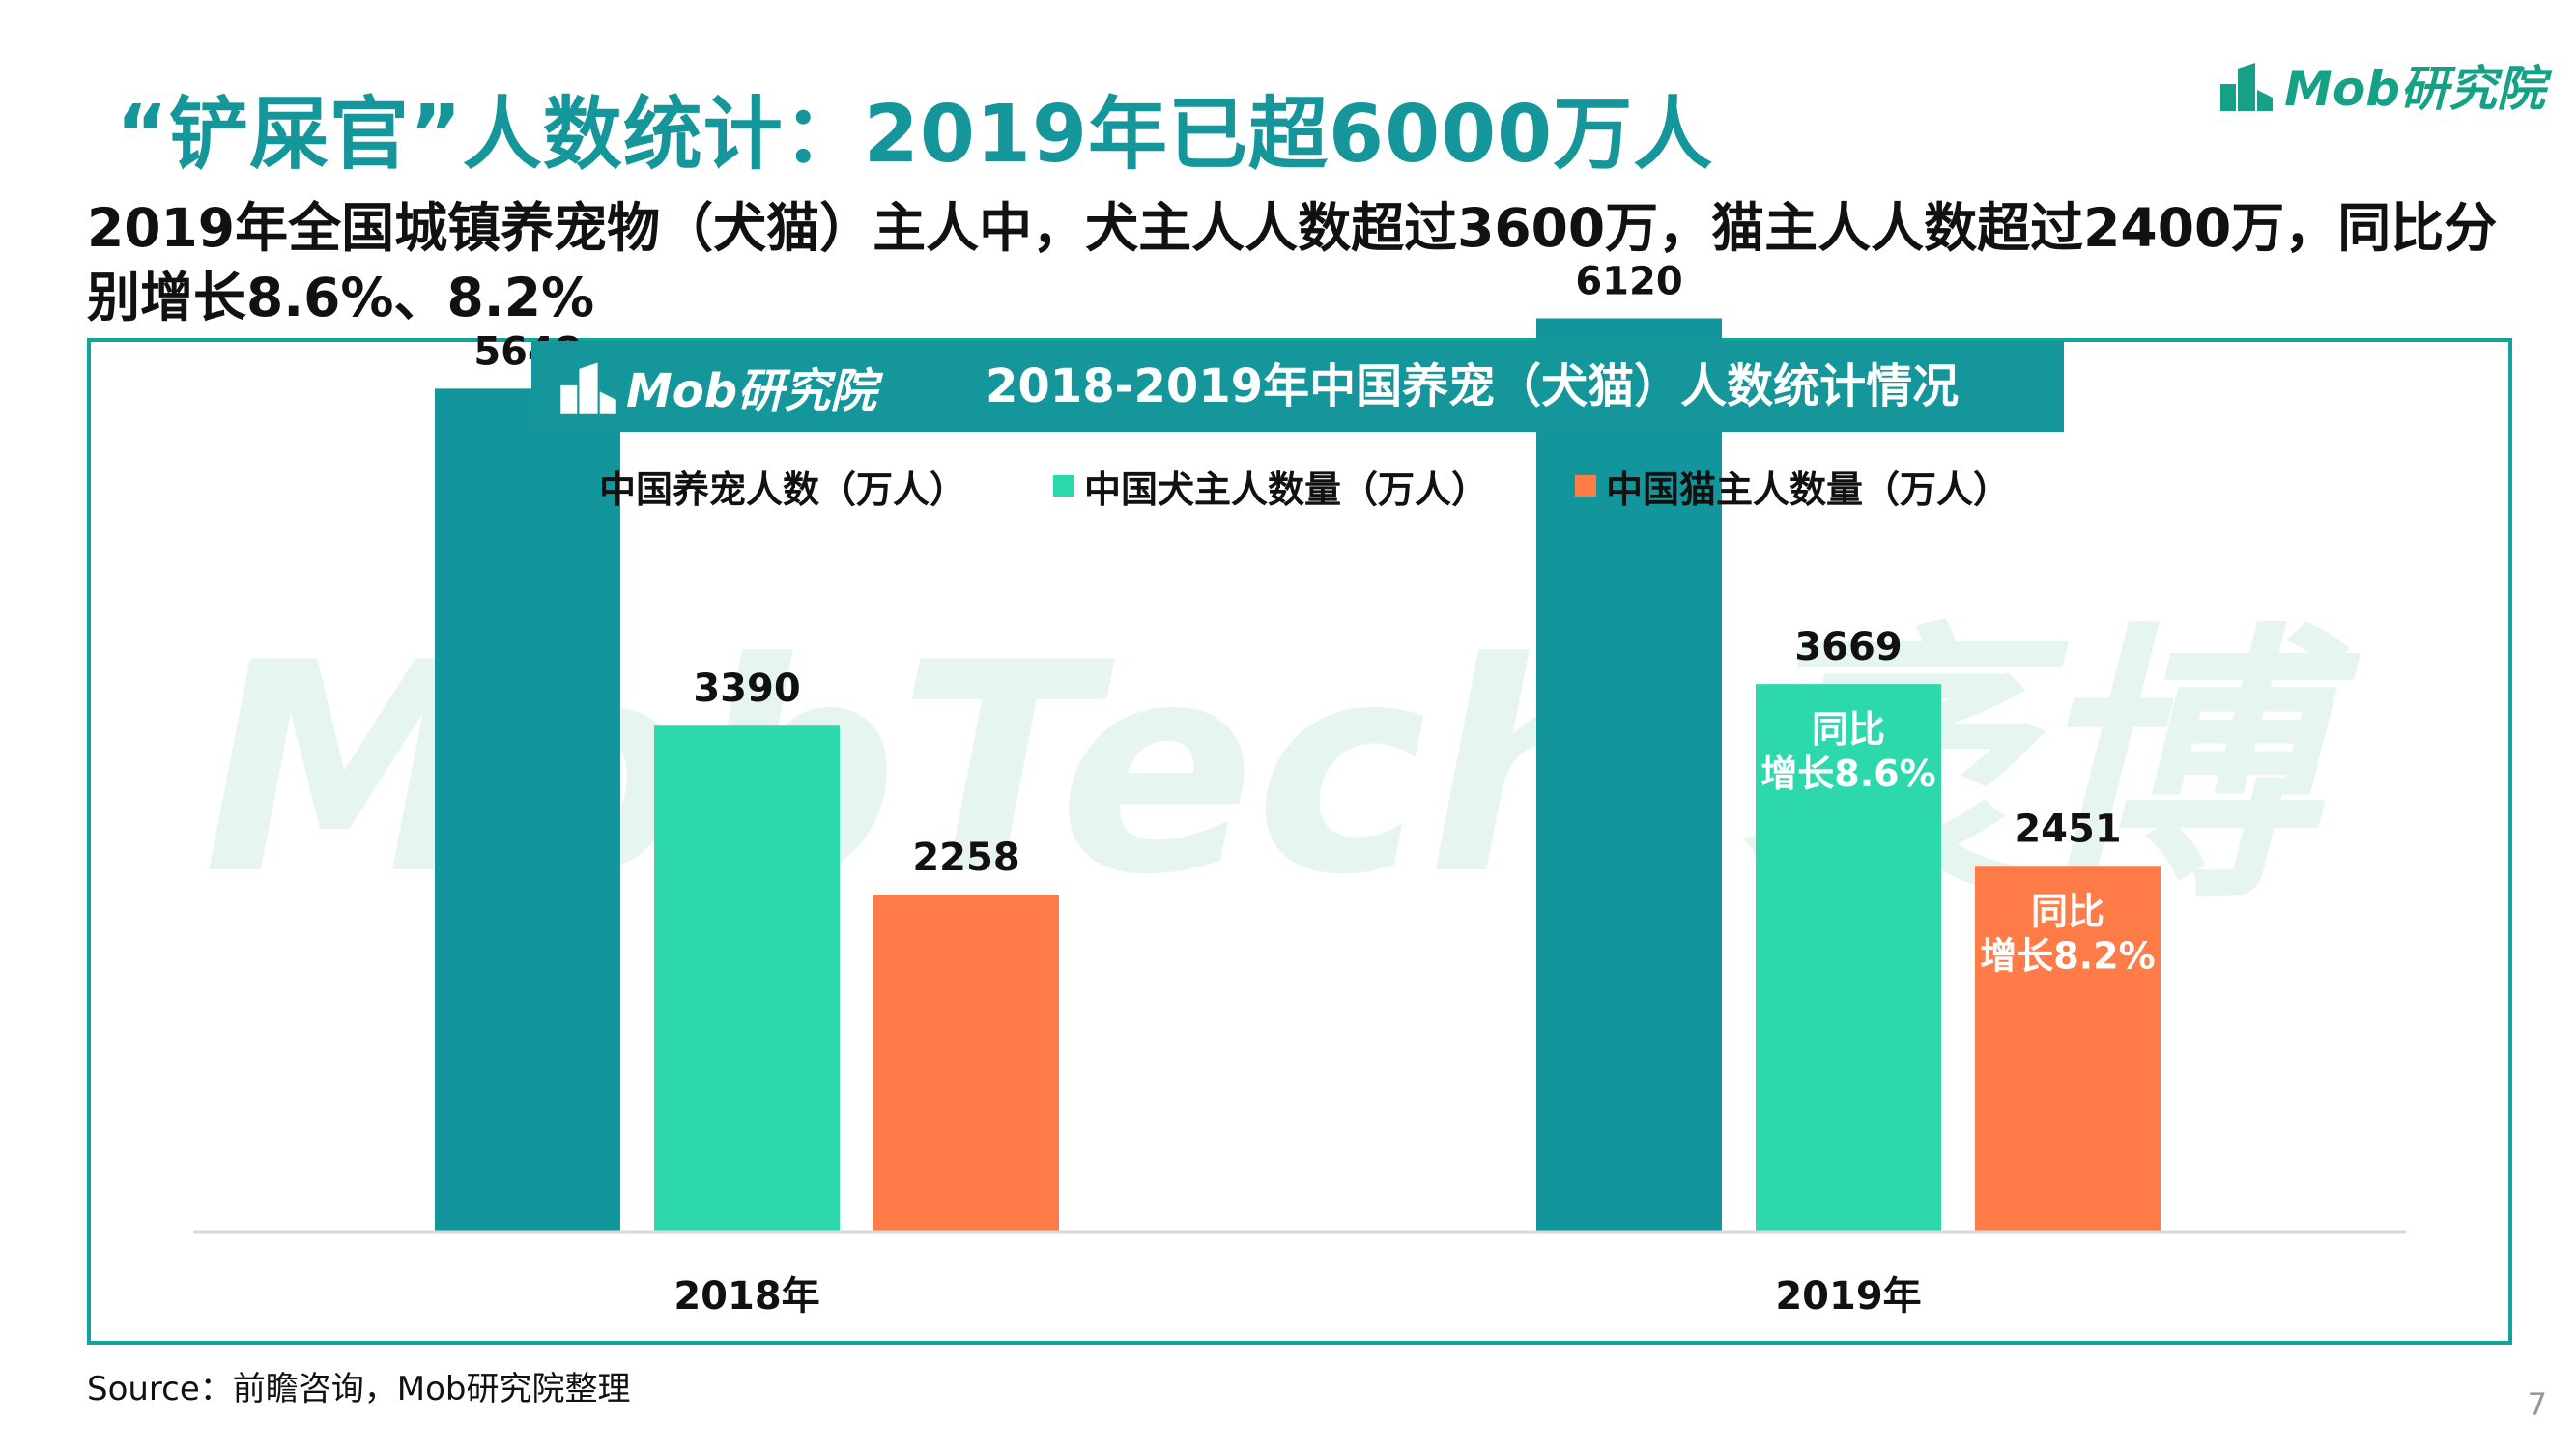 This screenshot has height=1449, width=2576. What do you see at coordinates (1473, 386) in the screenshot?
I see `chart-title: 2018-2019年中国养宠（犬猫）人数统计情况` at bounding box center [1473, 386].